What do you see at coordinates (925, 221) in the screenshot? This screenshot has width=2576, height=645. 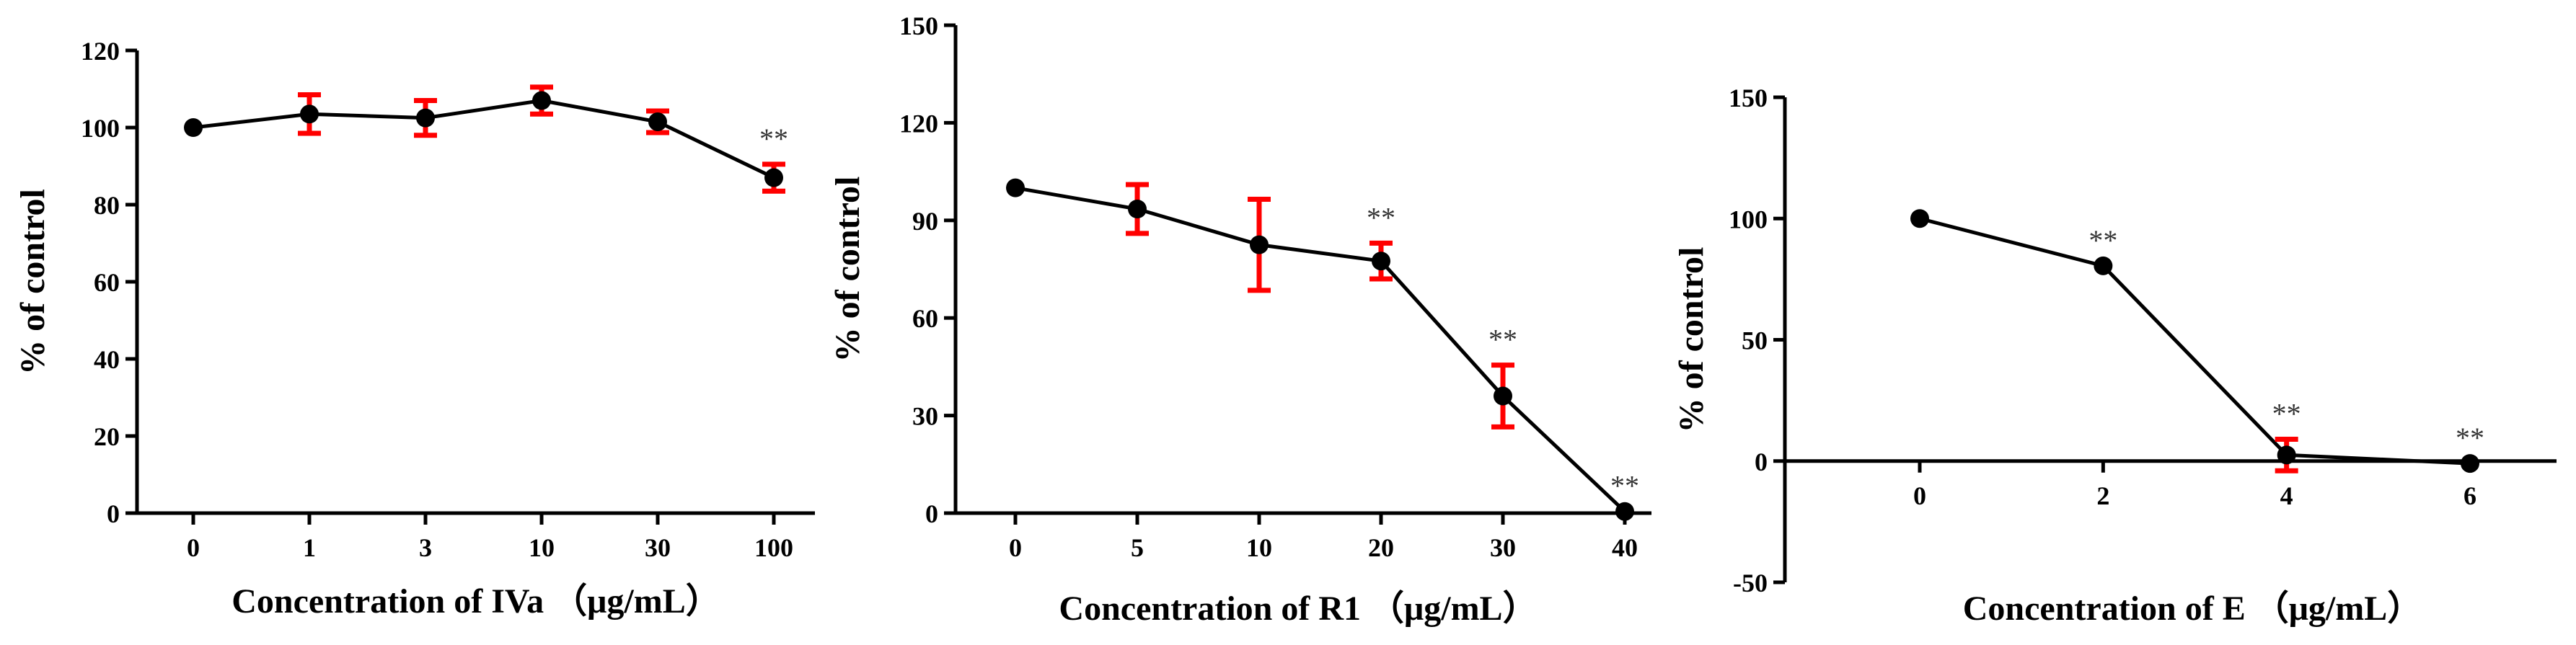 I see `y-tick-label: 90` at bounding box center [925, 221].